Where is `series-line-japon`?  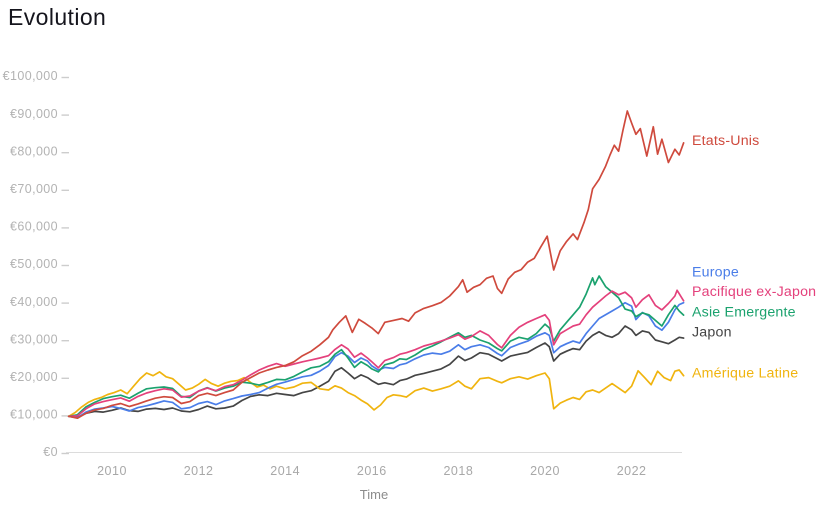
series-line-japon is located at coordinates (376, 372).